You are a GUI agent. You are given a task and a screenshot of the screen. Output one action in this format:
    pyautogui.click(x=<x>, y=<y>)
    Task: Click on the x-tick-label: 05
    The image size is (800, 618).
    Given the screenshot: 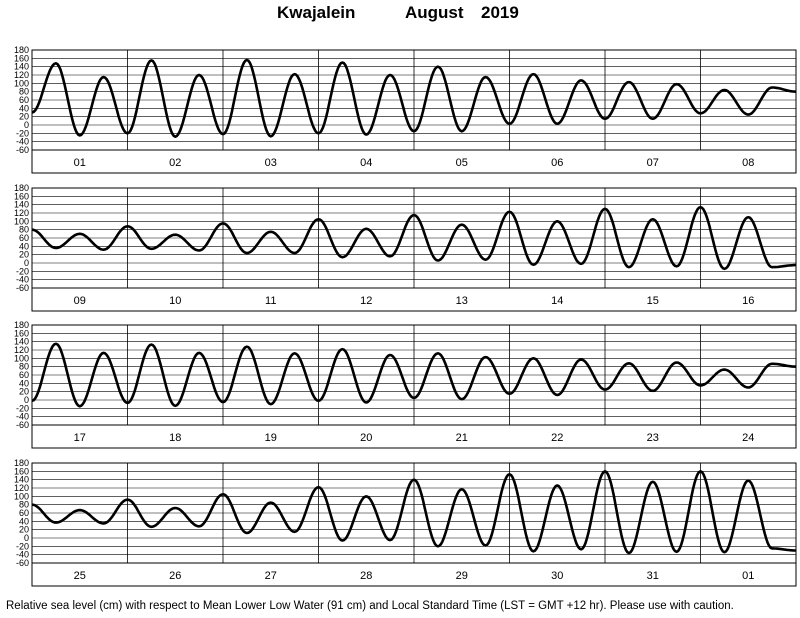 What is the action you would take?
    pyautogui.click(x=462, y=163)
    